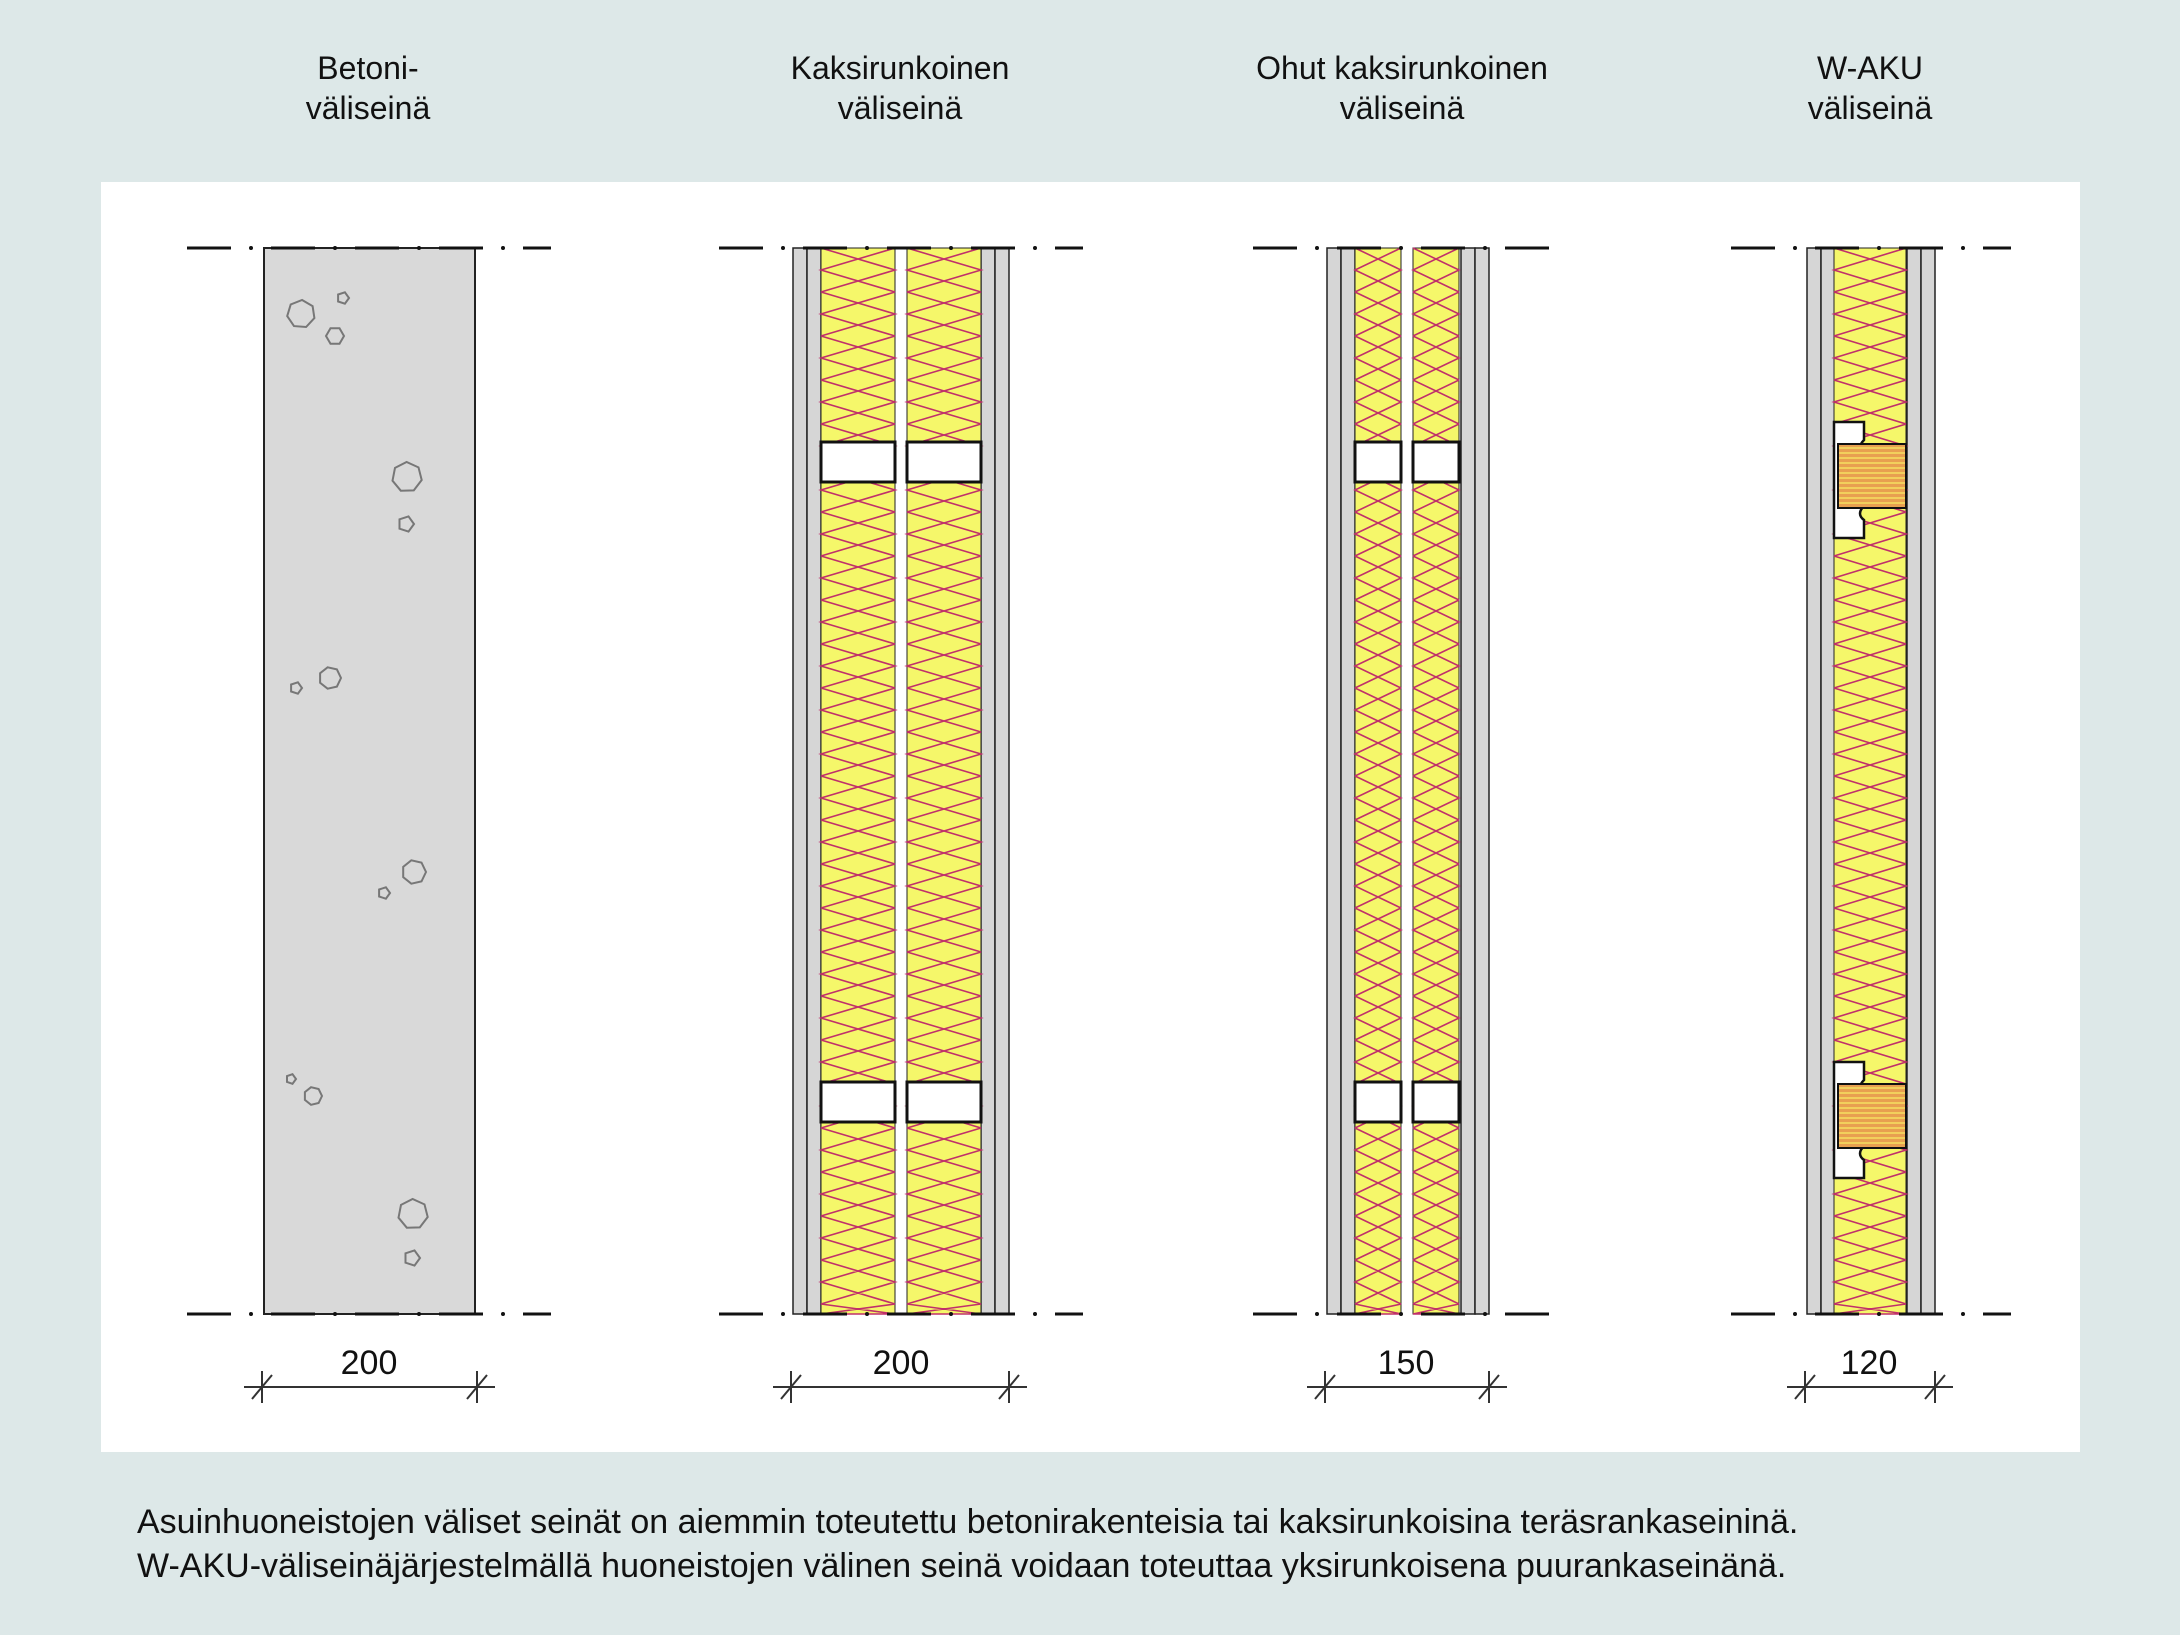 This screenshot has height=1635, width=2180. I want to click on thickness-label-ohut-kaksirunkoinen: 150, so click(1406, 1363).